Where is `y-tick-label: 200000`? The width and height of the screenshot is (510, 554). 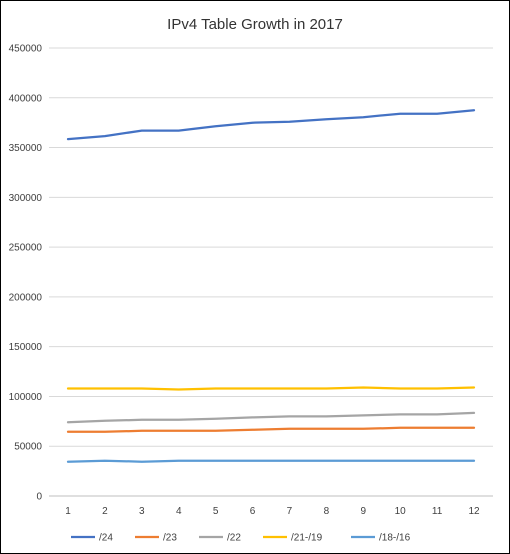
y-tick-label: 200000 is located at coordinates (26, 297).